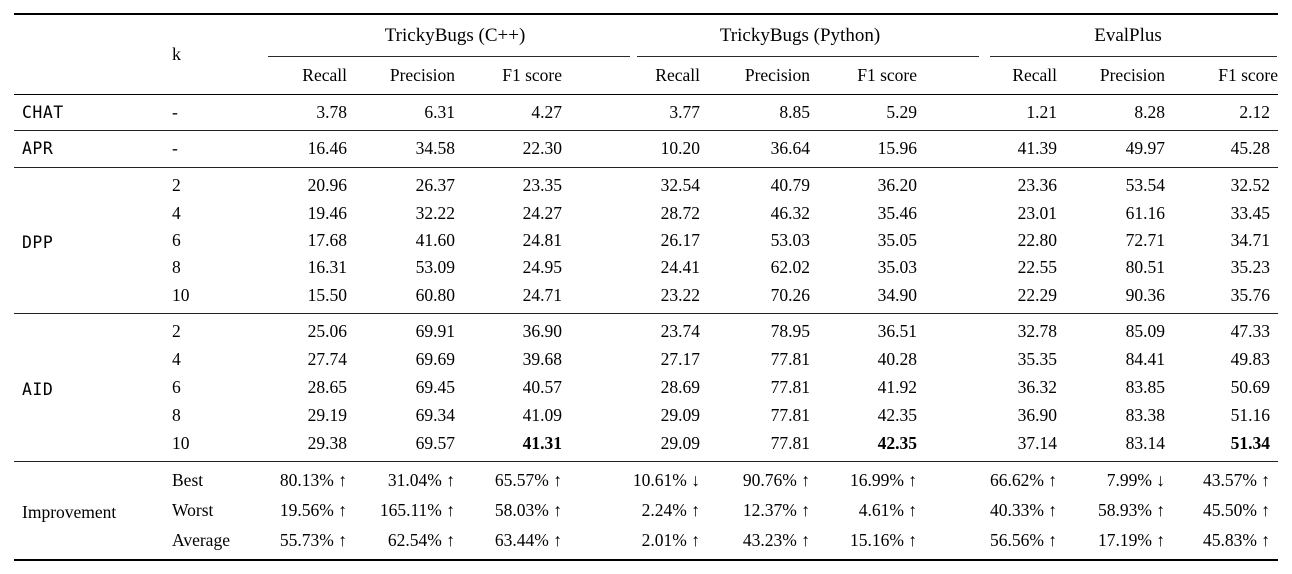 The image size is (1292, 574). I want to click on metric-value: 23.01, so click(1037, 212).